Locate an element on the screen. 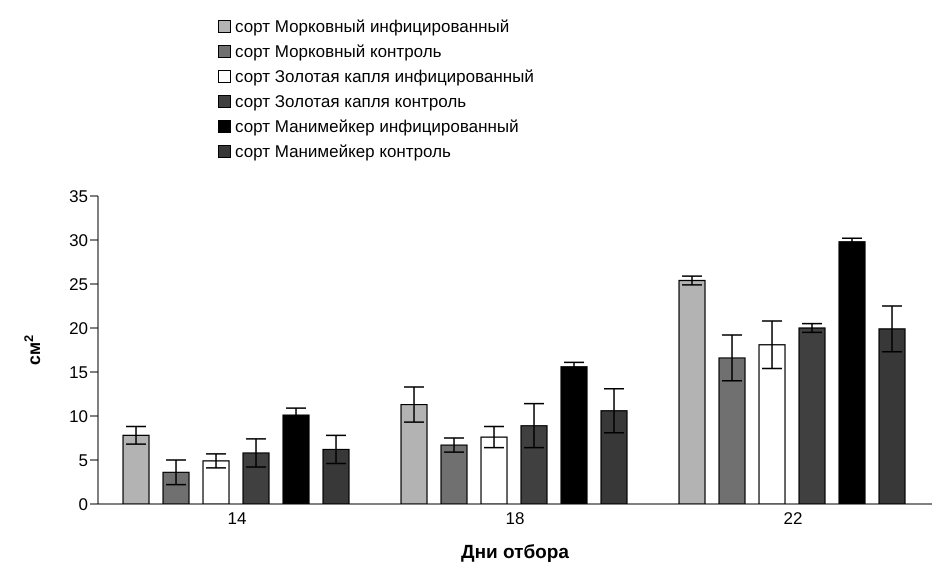 The height and width of the screenshot is (584, 950). x-tick-label: 22 is located at coordinates (793, 518).